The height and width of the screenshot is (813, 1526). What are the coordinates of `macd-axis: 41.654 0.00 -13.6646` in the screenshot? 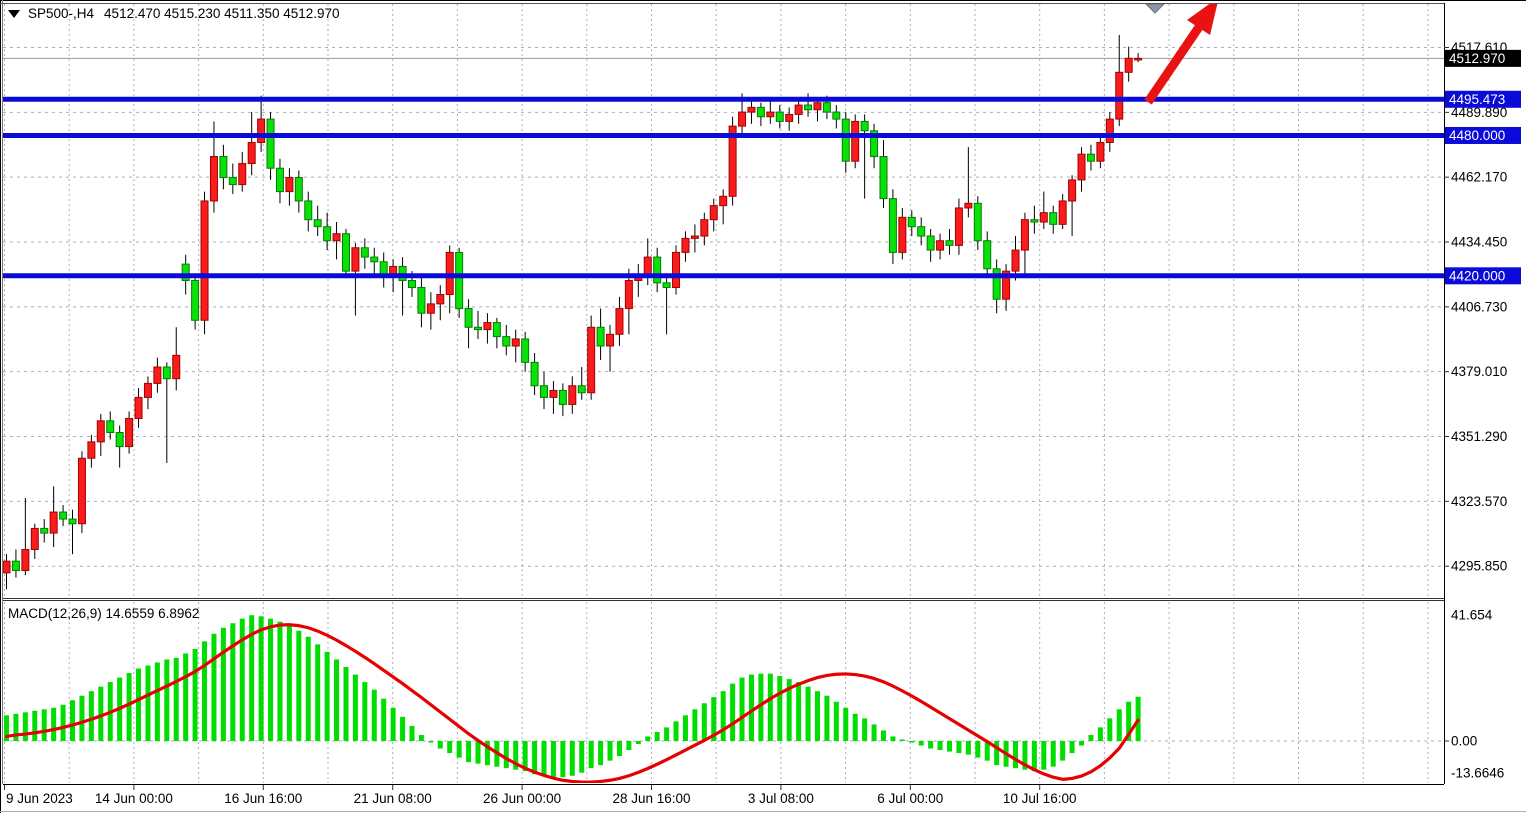 It's located at (1474, 694).